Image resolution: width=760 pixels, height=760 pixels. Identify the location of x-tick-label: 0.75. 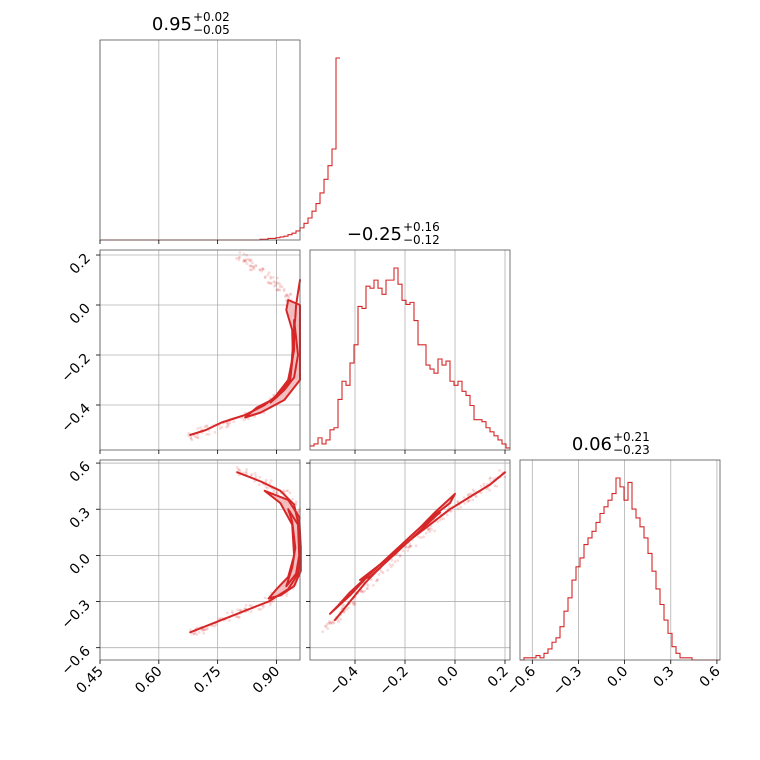
(207, 680).